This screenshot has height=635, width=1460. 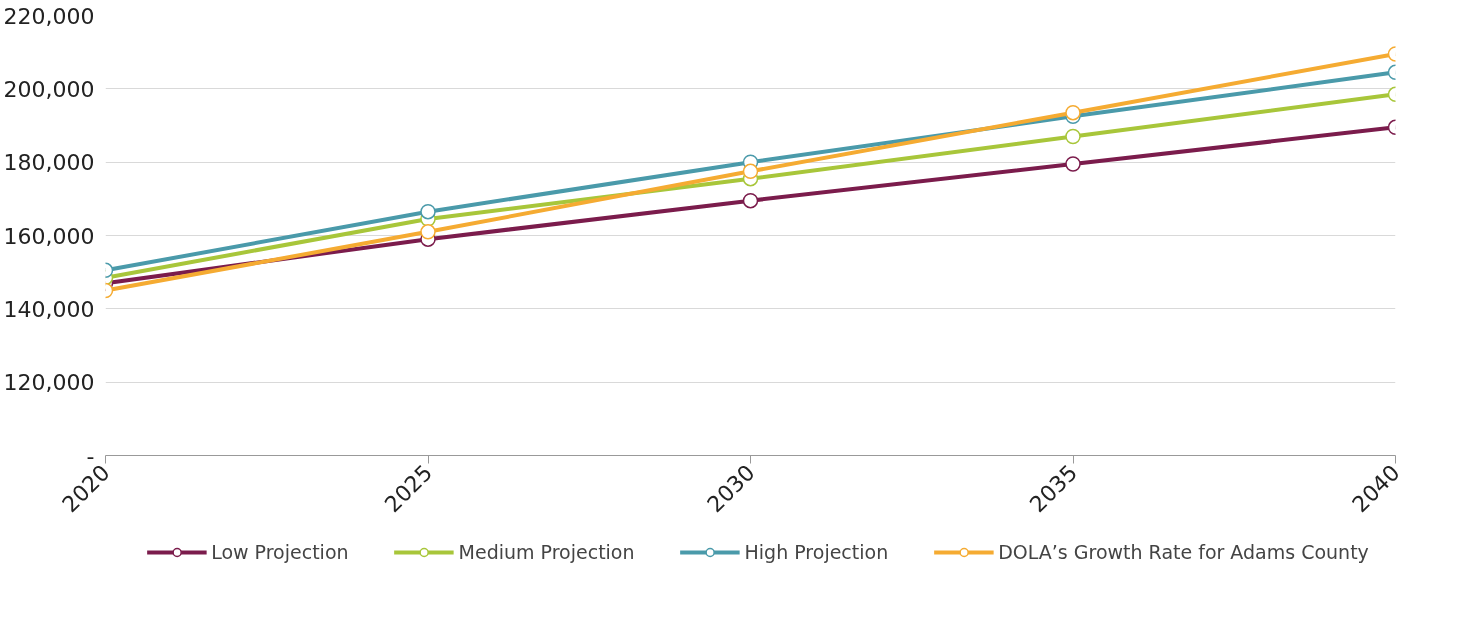 What do you see at coordinates (49, 236) in the screenshot?
I see `y-tick-label: 160,000` at bounding box center [49, 236].